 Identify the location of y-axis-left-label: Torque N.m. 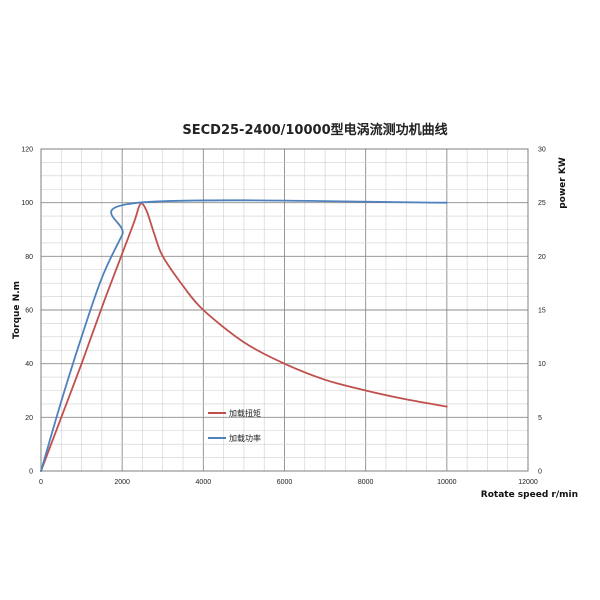
(17, 310).